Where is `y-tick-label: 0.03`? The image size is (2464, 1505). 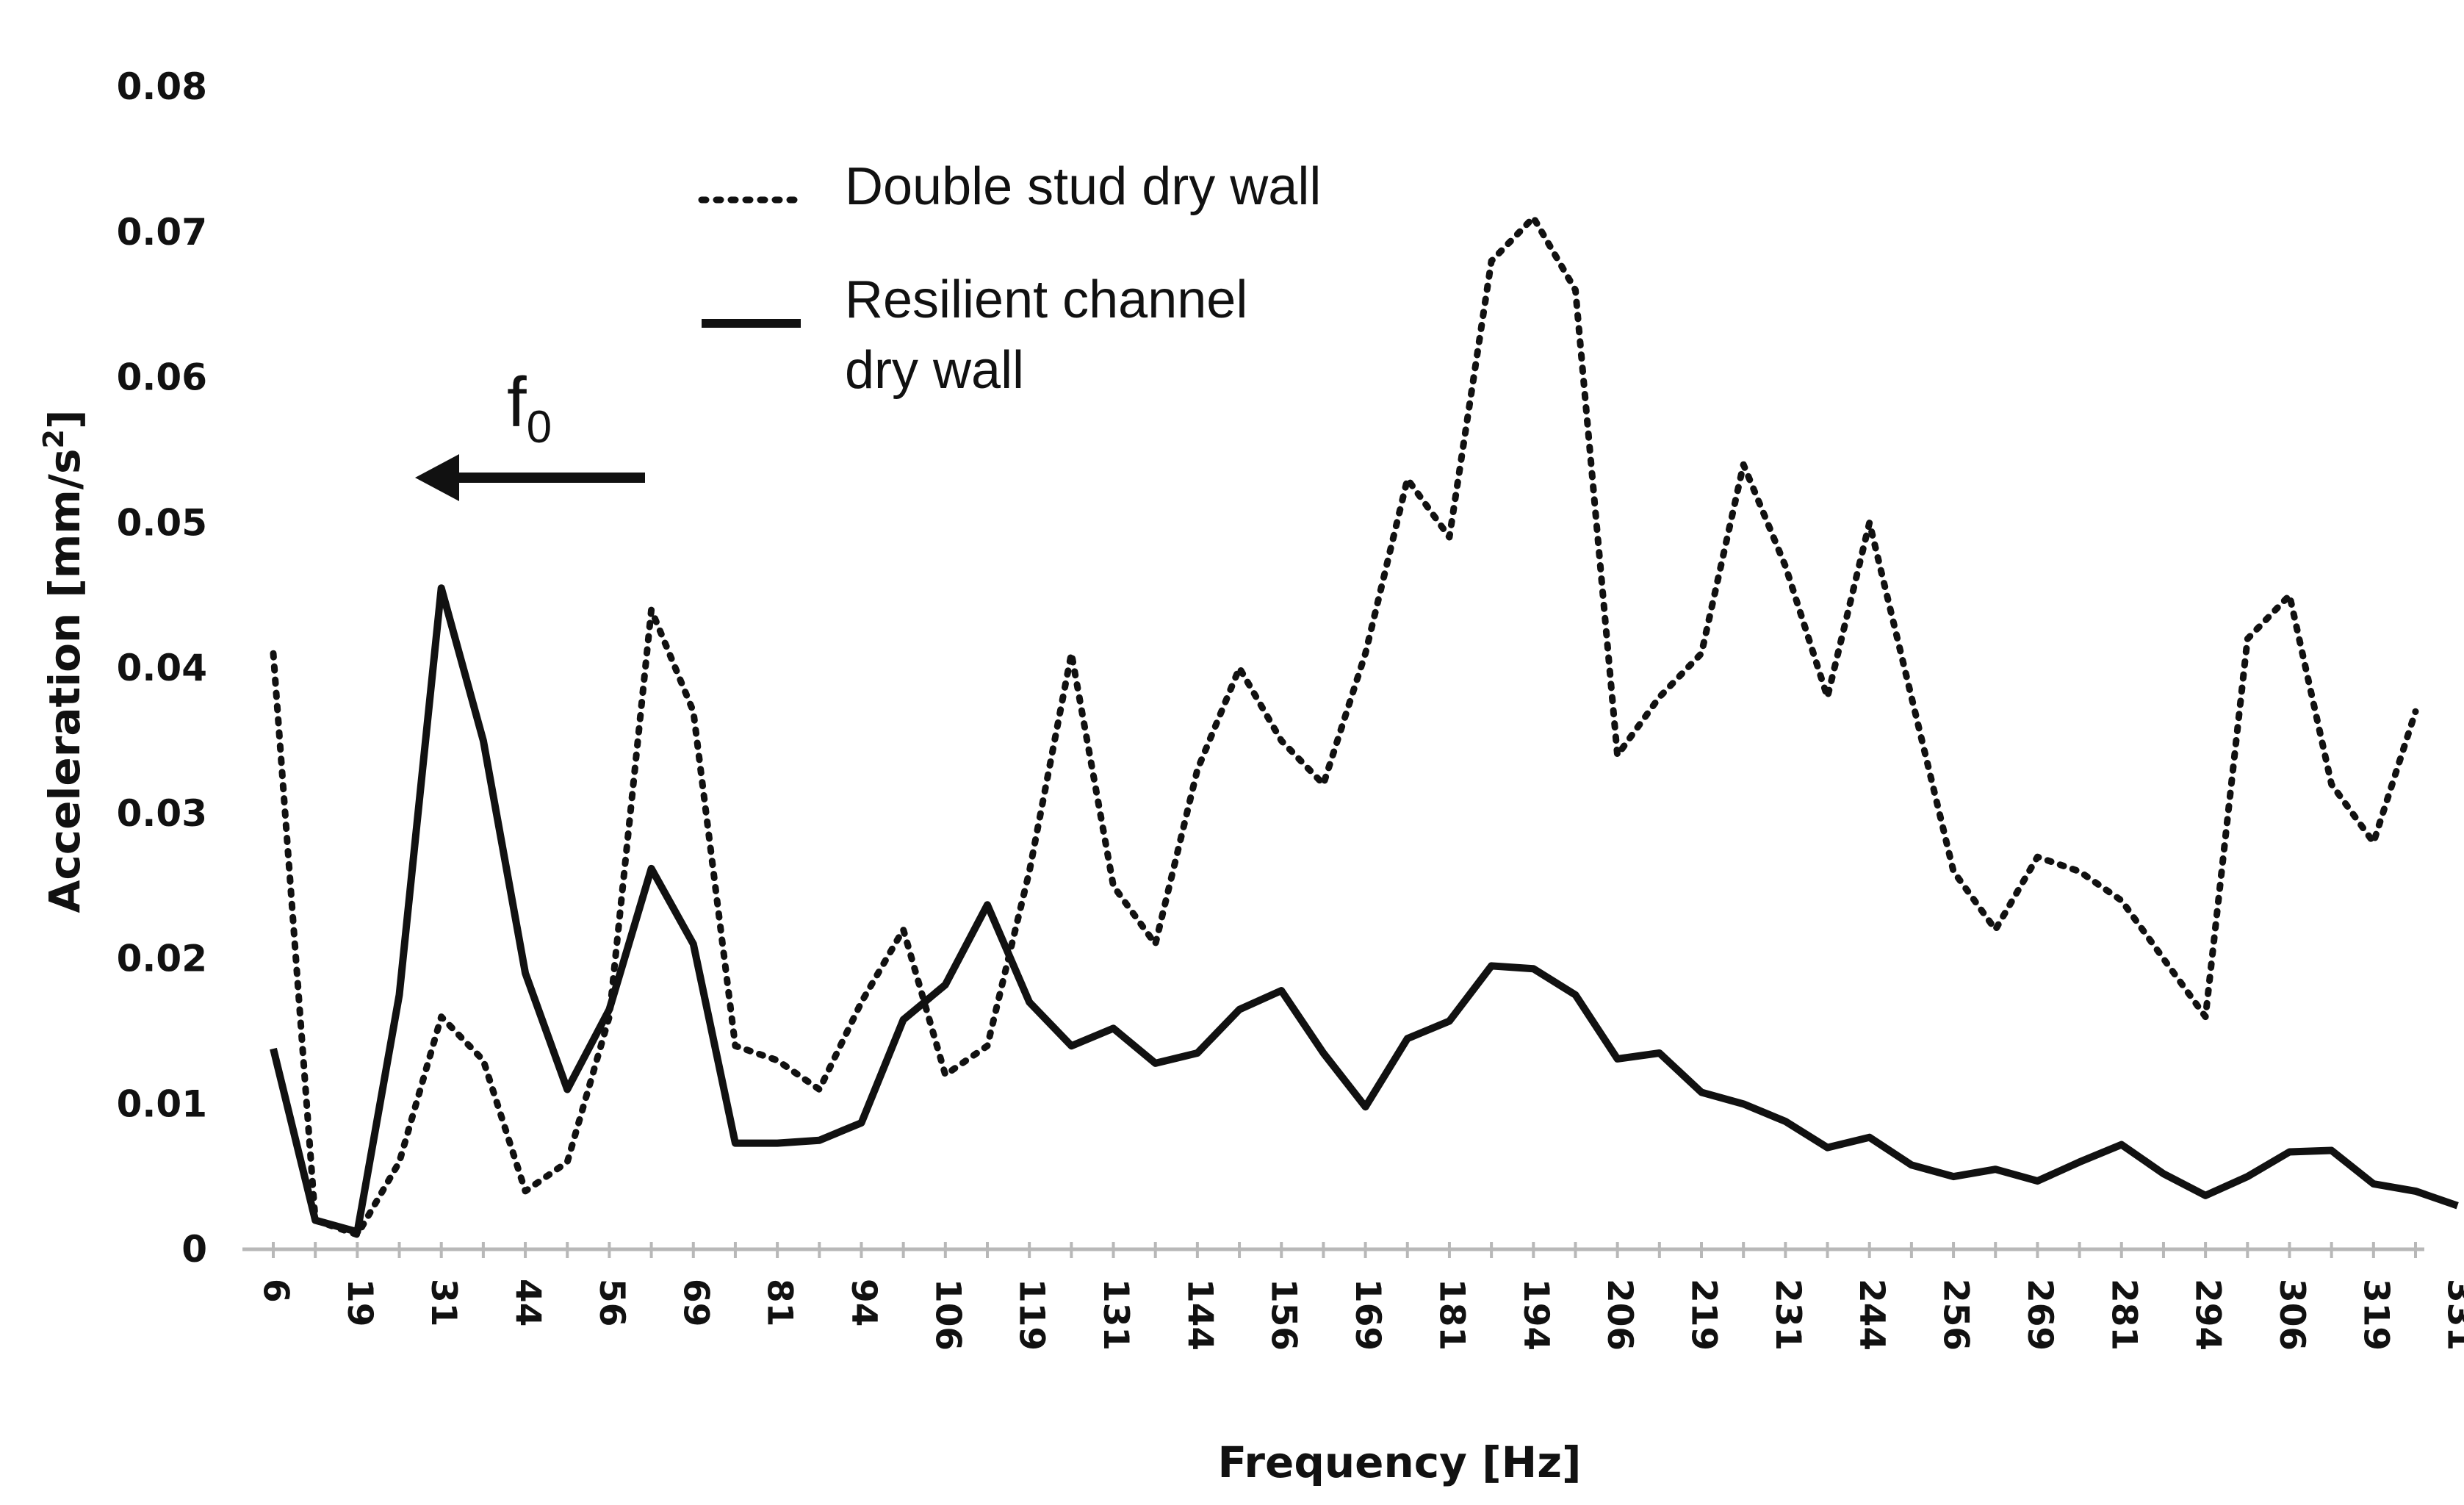
y-tick-label: 0.03 is located at coordinates (162, 813).